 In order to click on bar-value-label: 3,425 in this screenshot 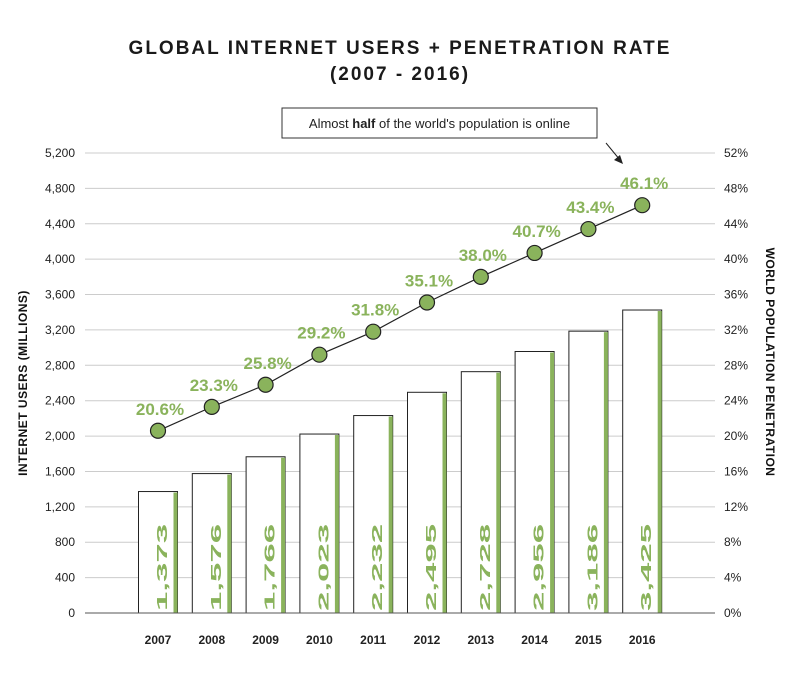, I will do `click(646, 567)`.